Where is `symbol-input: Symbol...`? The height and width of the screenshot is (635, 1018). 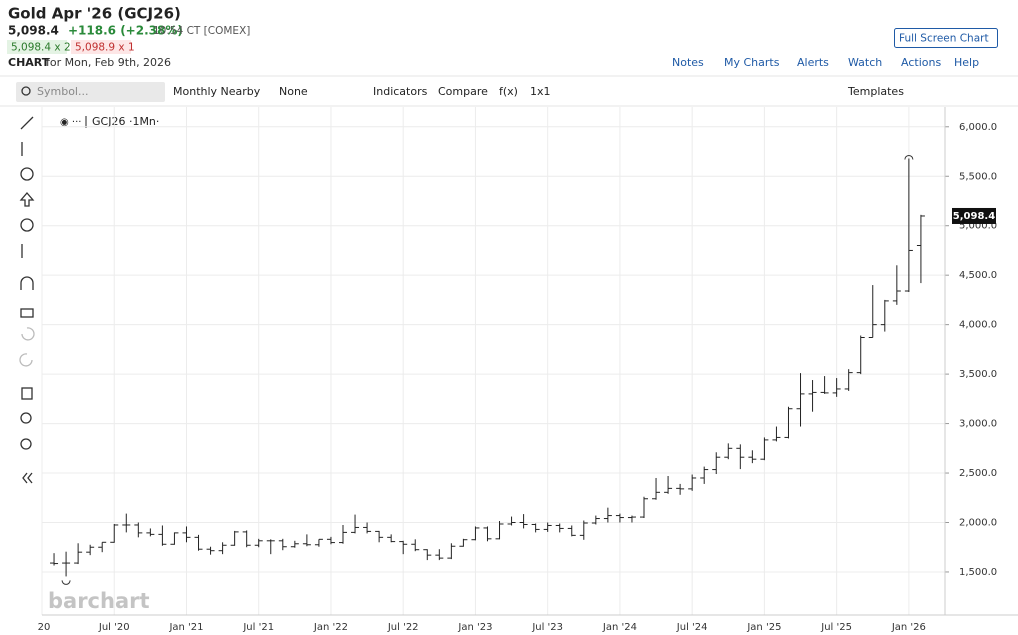
symbol-input: Symbol... is located at coordinates (62, 91).